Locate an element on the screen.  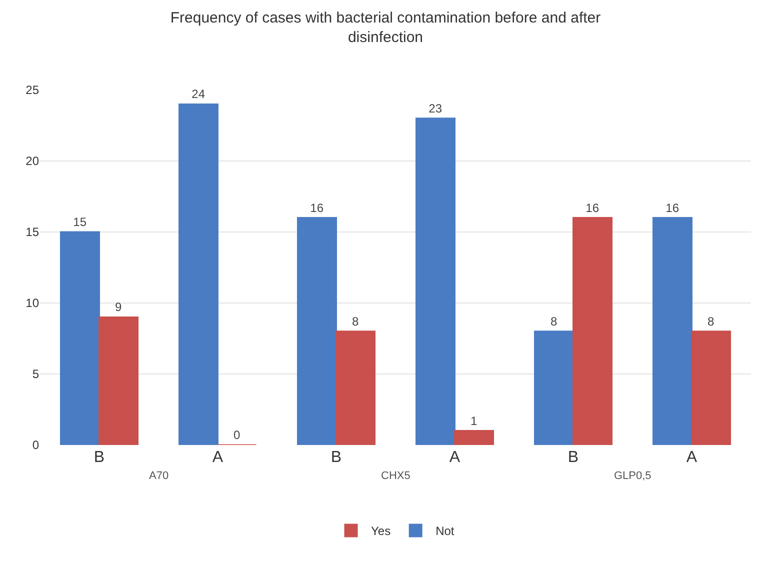
text: A70 is located at coordinates (159, 476).